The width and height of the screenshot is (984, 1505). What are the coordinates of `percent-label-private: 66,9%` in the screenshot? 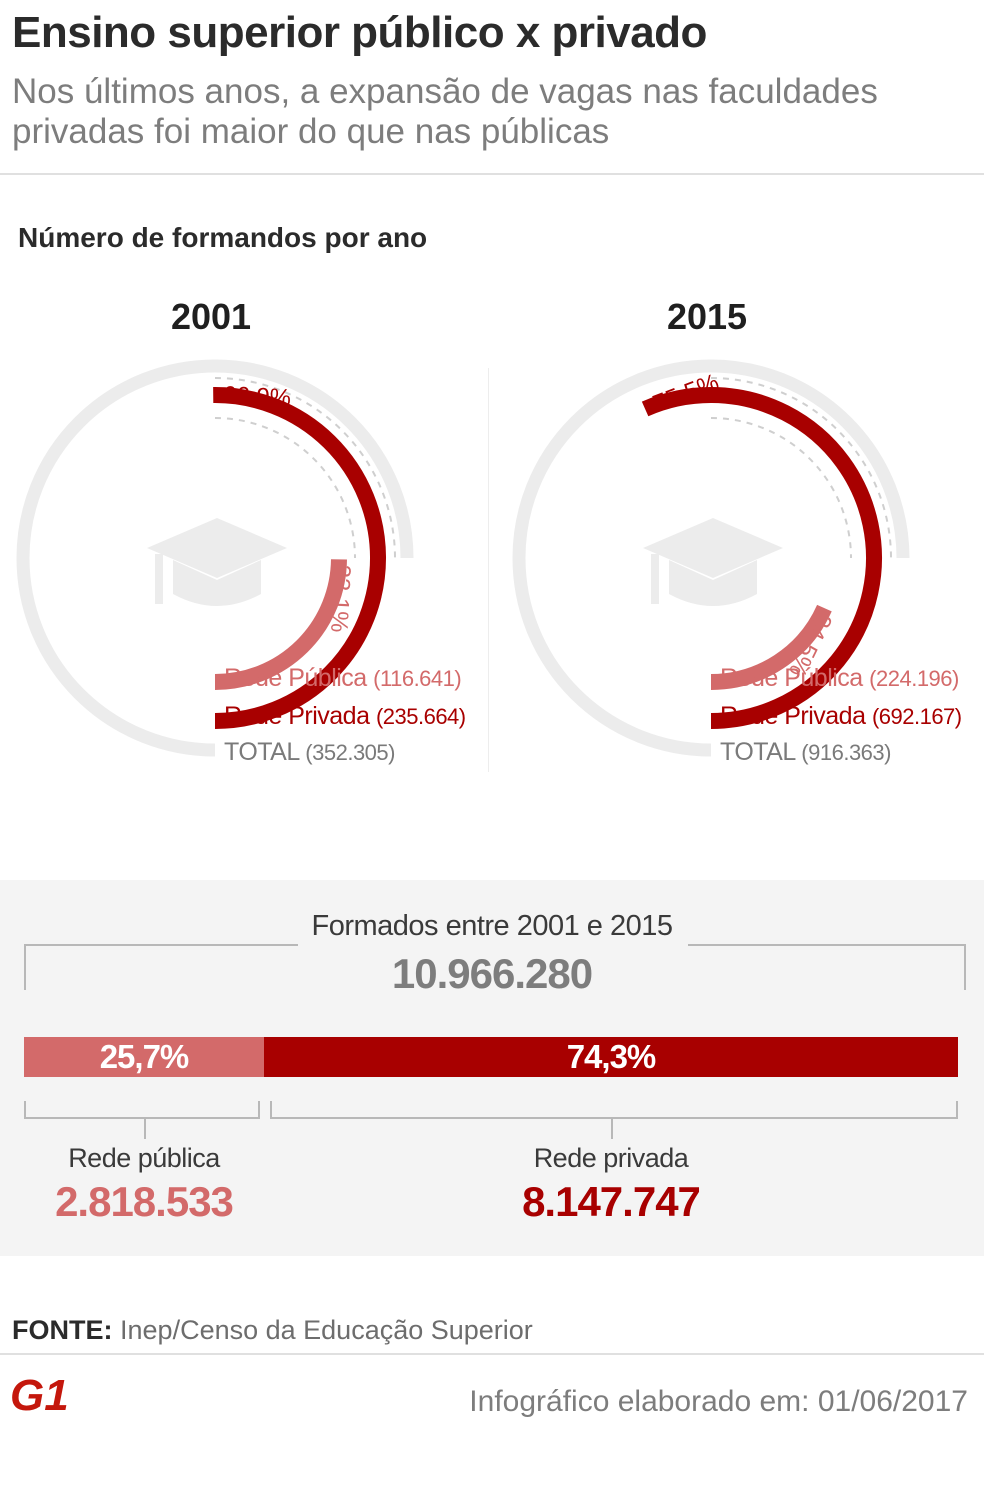 It's located at (256, 397).